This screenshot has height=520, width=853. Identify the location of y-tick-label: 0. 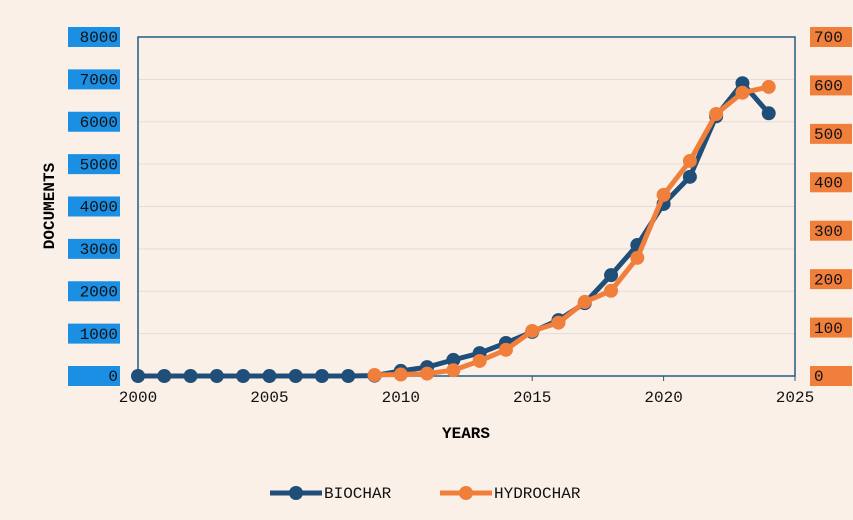
(113, 377).